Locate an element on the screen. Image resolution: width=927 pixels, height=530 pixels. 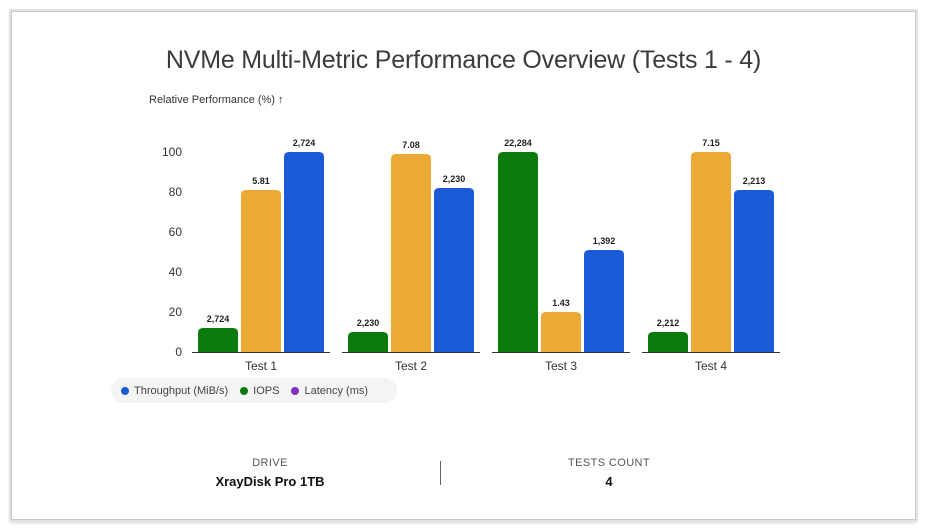
summary-divider is located at coordinates (440, 473).